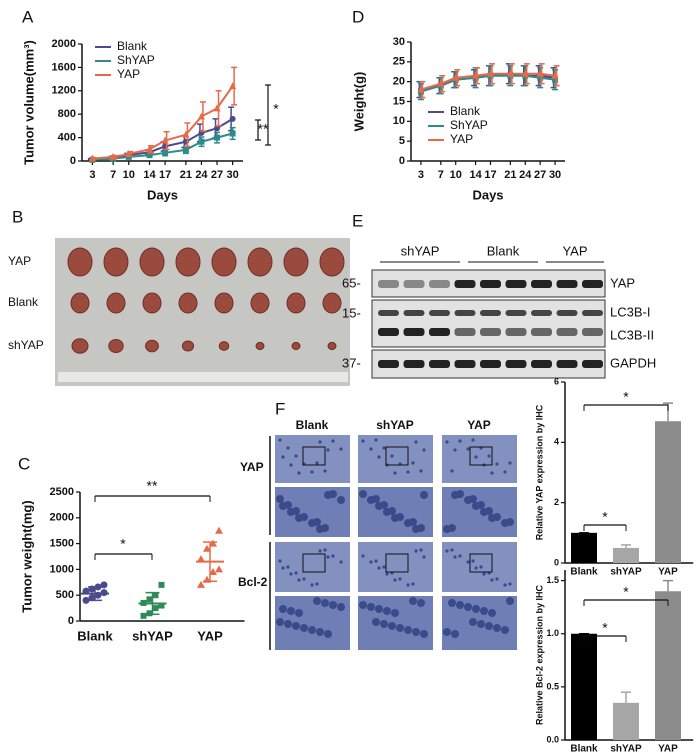 Image resolution: width=696 pixels, height=755 pixels. I want to click on x-tick-label: YAP, so click(668, 572).